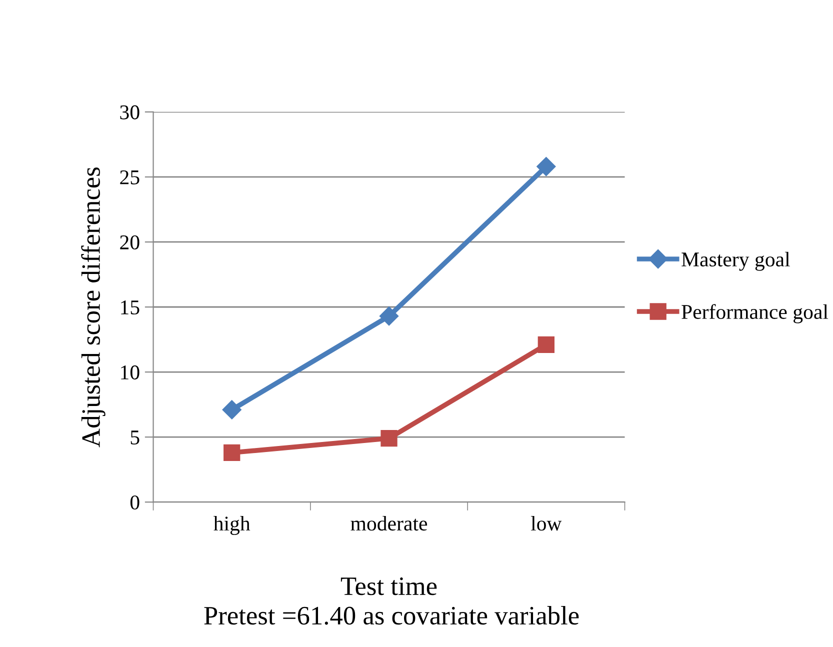 The height and width of the screenshot is (647, 833). I want to click on y-tick-label: 5, so click(135, 437).